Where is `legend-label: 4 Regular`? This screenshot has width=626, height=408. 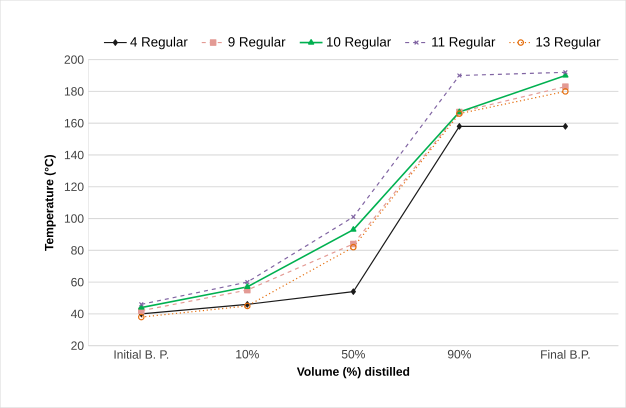
legend-label: 4 Regular is located at coordinates (159, 43).